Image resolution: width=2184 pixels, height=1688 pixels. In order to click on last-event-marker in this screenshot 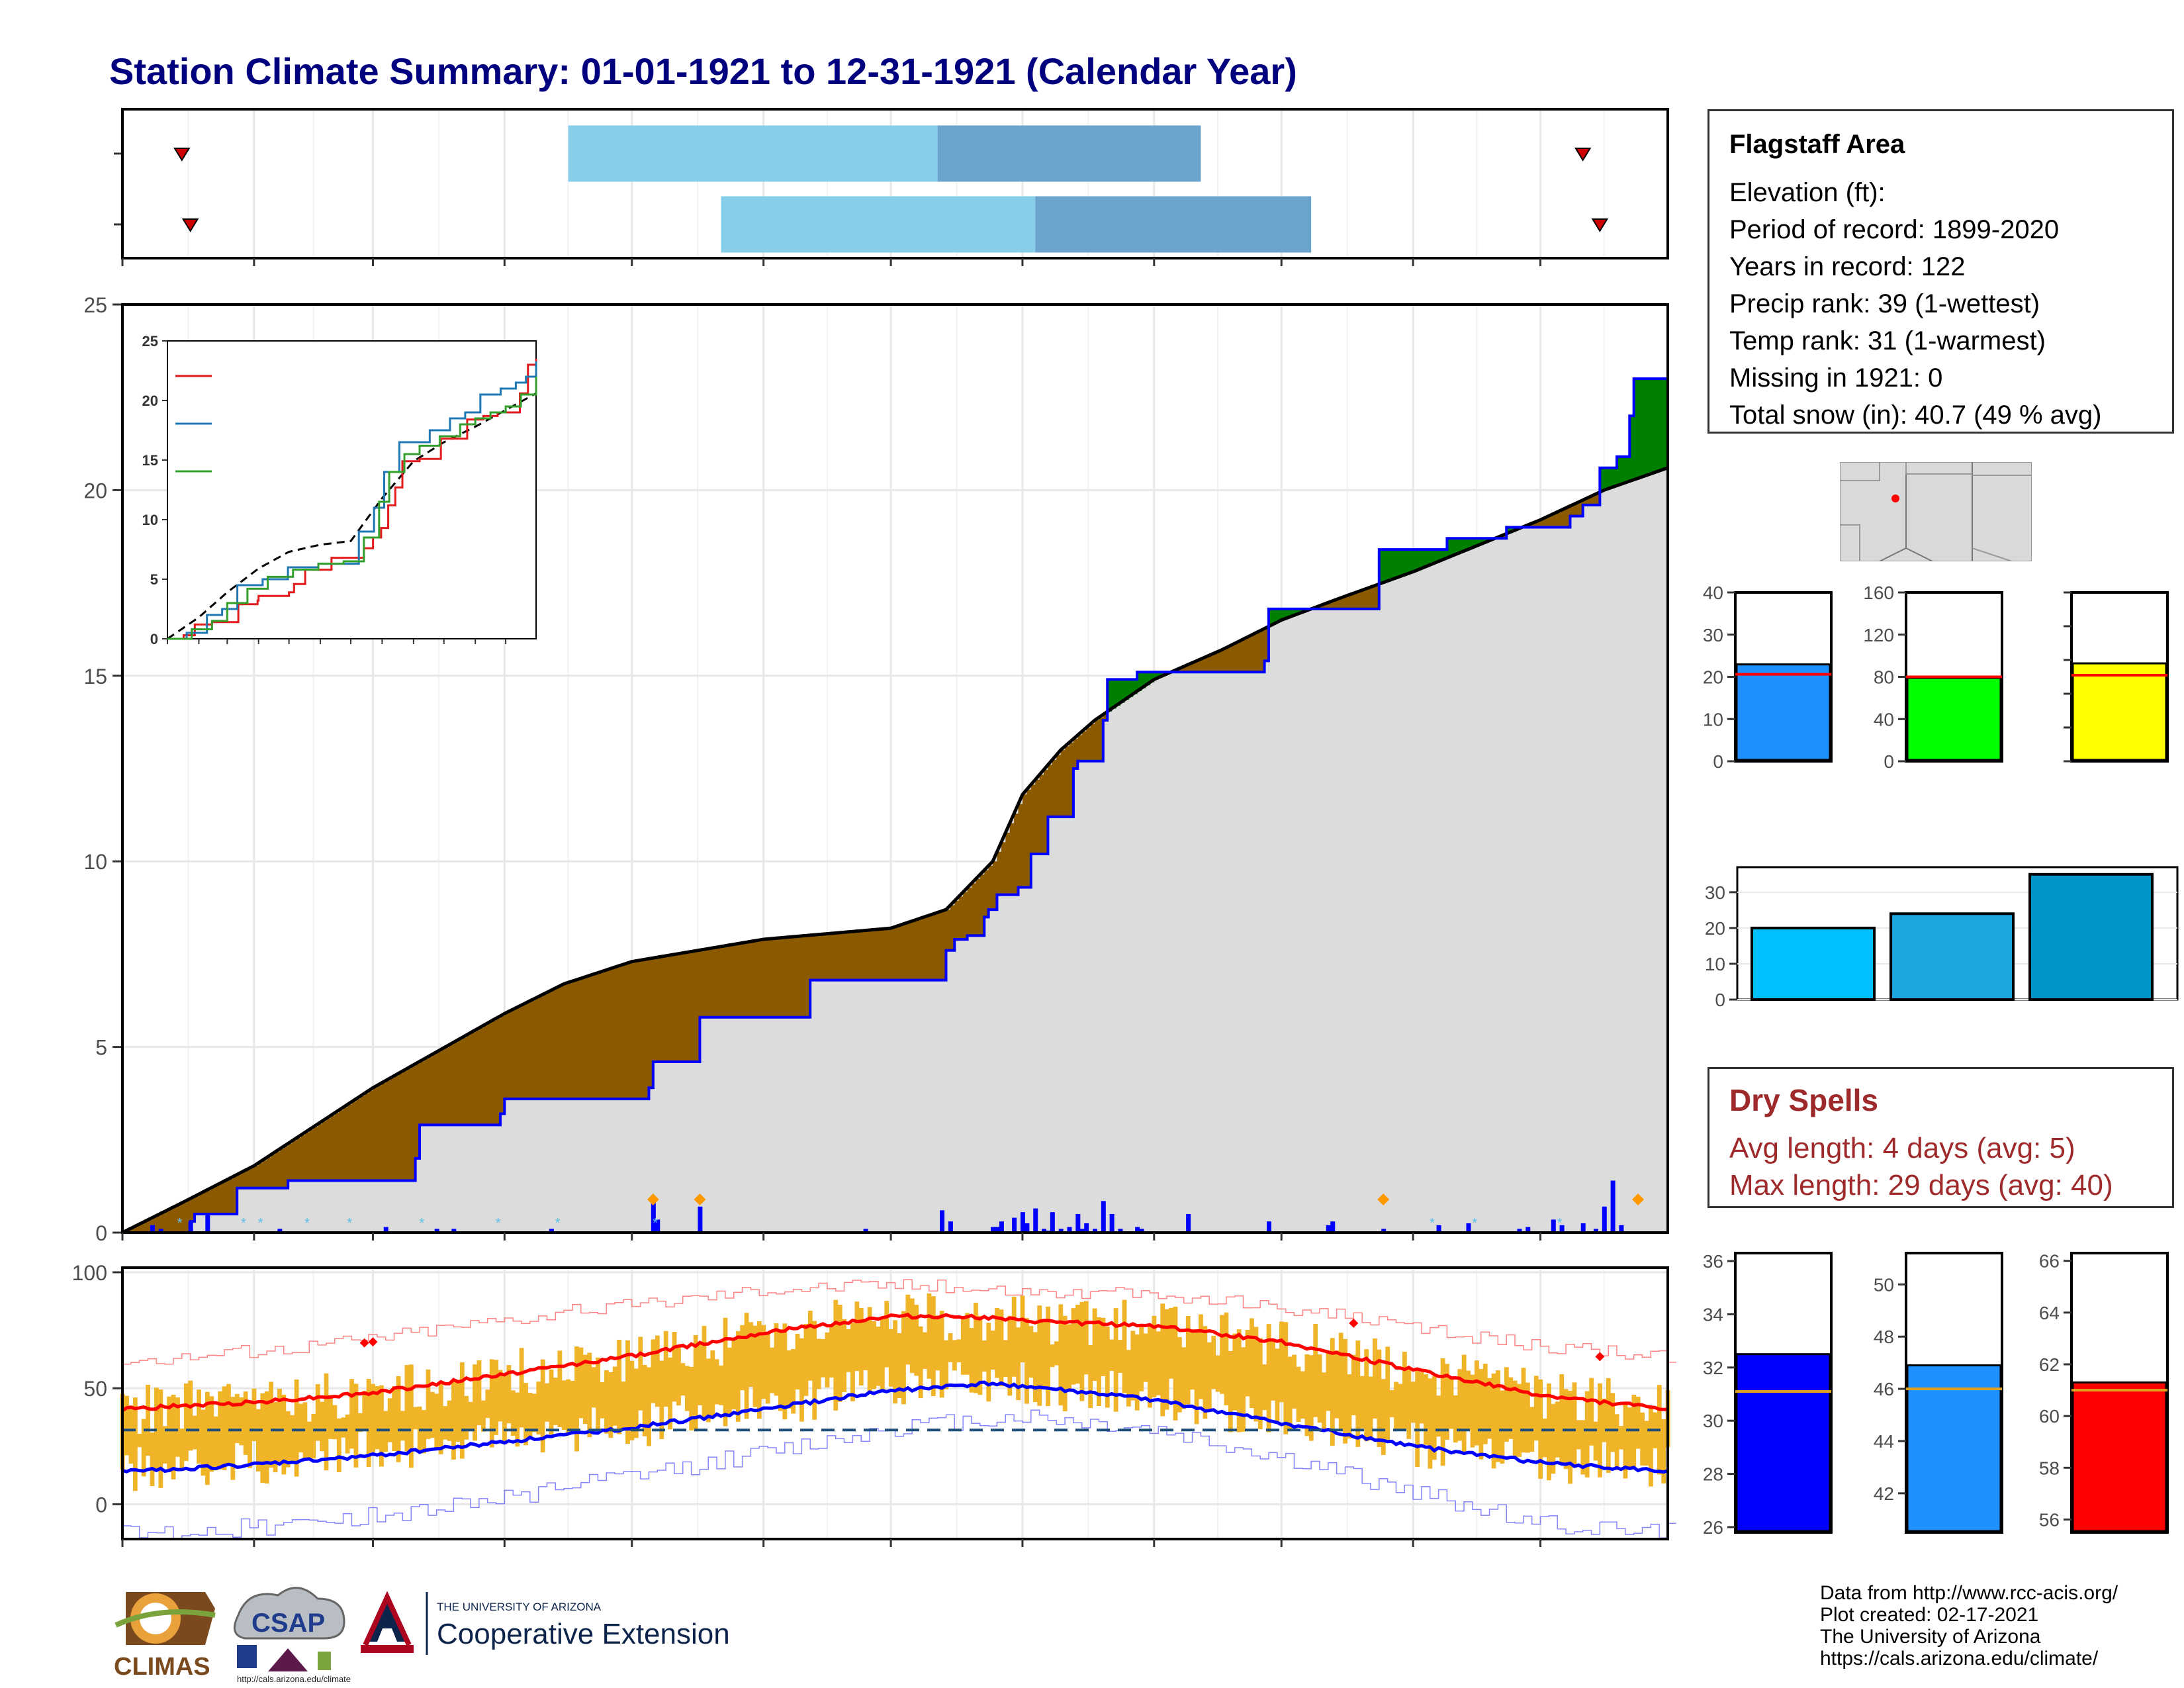, I will do `click(1583, 155)`.